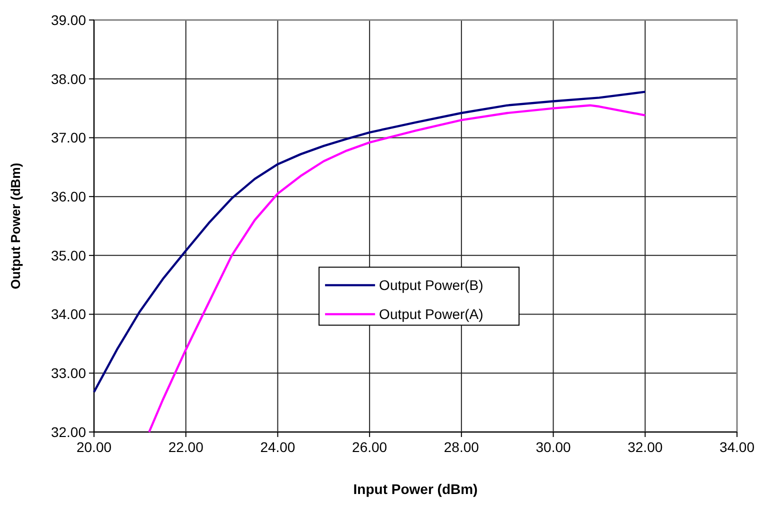 The height and width of the screenshot is (508, 763). I want to click on y-tick-label: 38.00, so click(68, 78).